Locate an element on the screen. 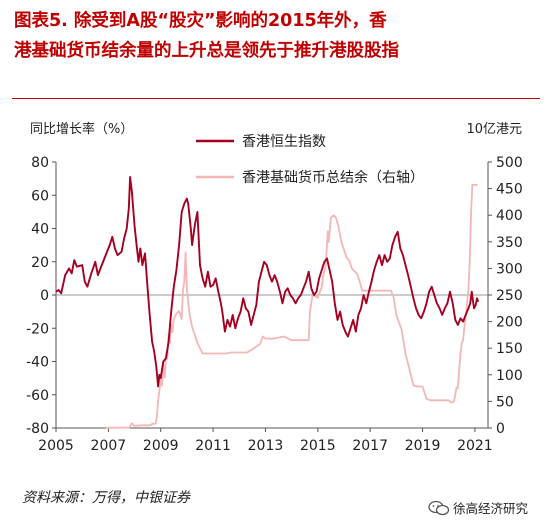  x-tick-label: 2009 is located at coordinates (161, 446).